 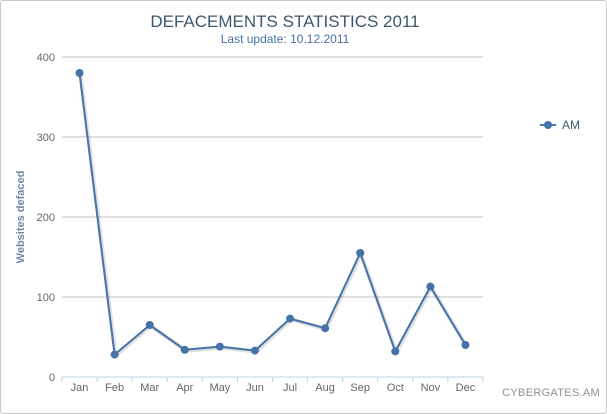 I want to click on y-tick-label: 300, so click(x=46, y=138).